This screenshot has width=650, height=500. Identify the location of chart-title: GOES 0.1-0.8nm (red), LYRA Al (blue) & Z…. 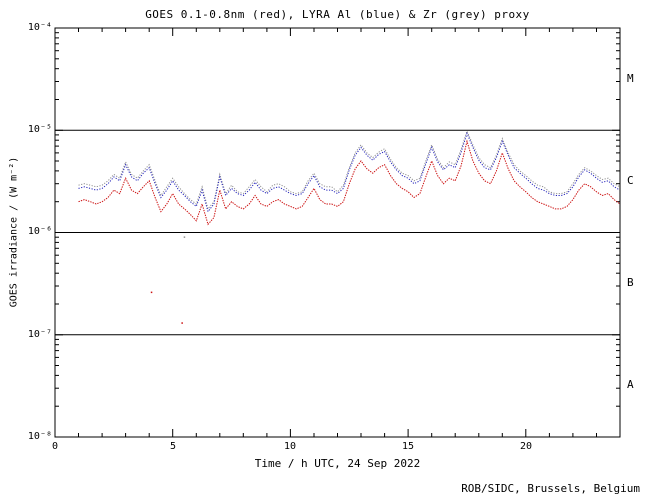
(337, 14).